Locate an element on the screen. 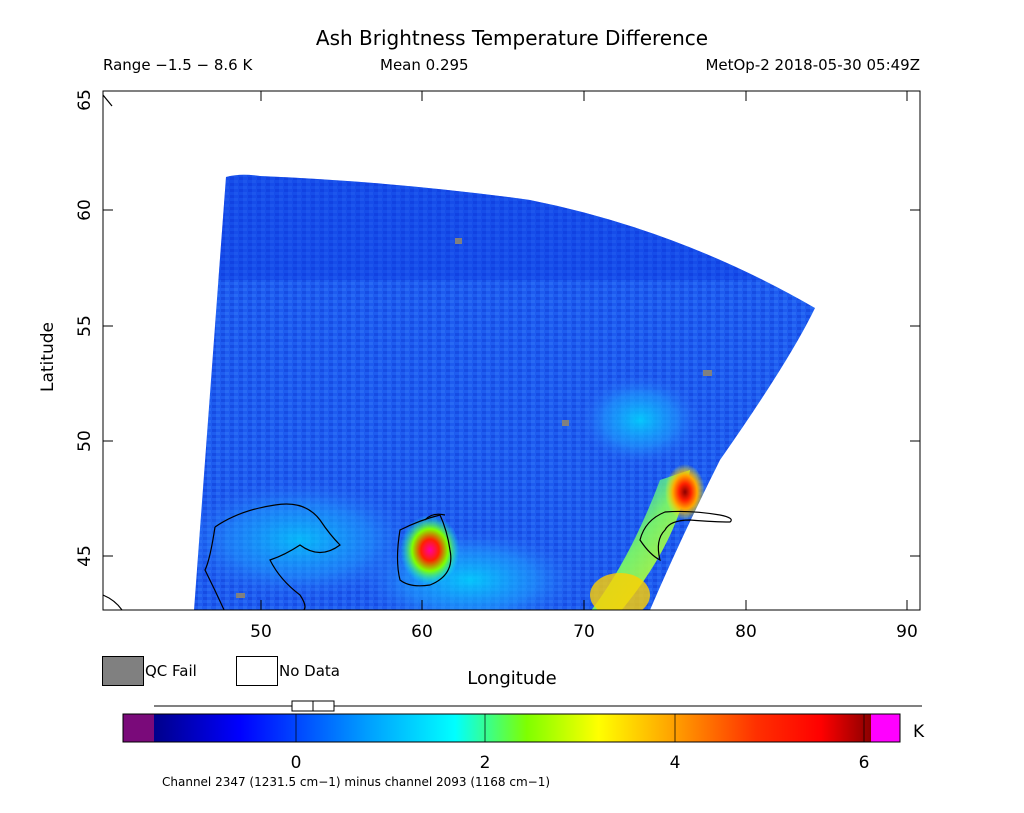  y-tick-label-60: 60 is located at coordinates (85, 210).